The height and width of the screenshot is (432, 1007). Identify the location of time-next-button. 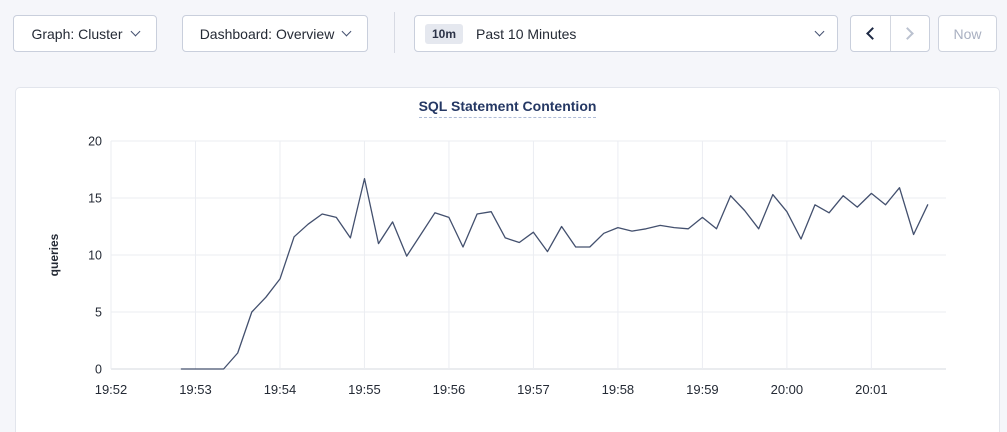
(910, 33).